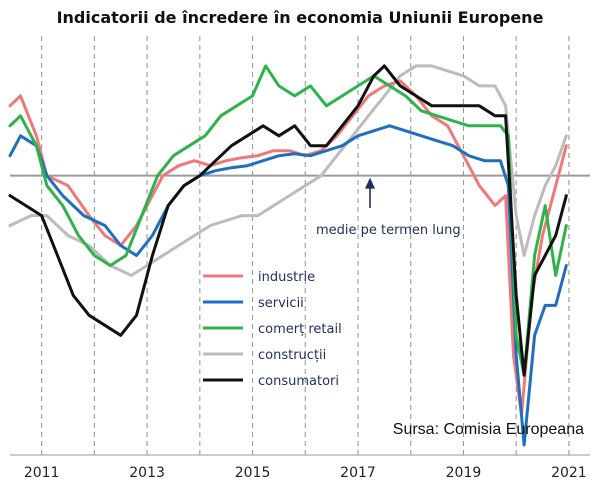 The width and height of the screenshot is (600, 487). I want to click on x-axis: 2011 2013 2015 2017 2019 2021, so click(300, 467).